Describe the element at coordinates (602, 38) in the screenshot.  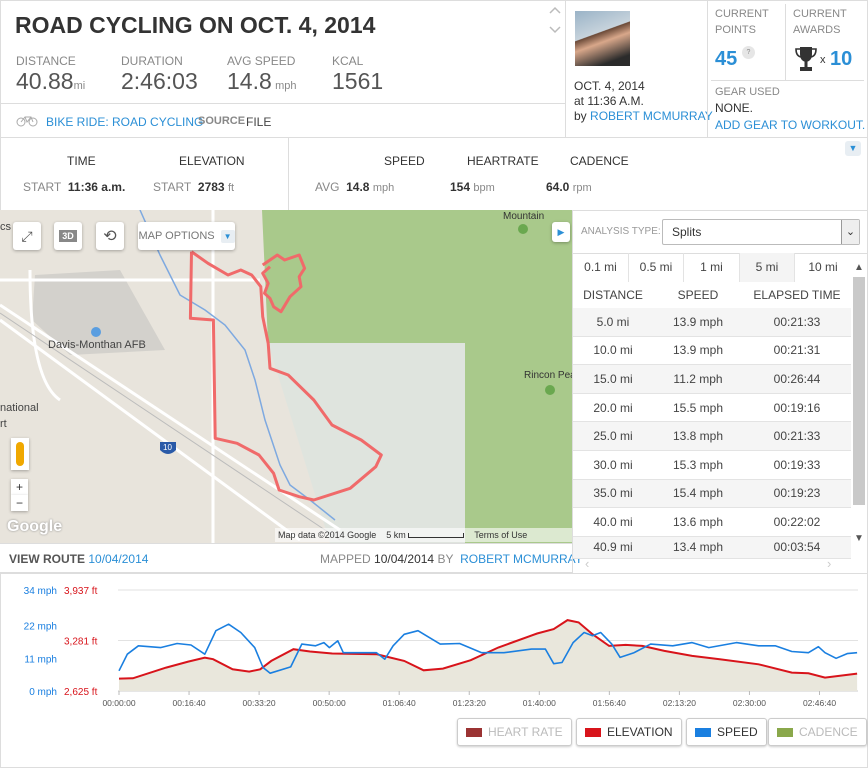
I see `avatar` at that location.